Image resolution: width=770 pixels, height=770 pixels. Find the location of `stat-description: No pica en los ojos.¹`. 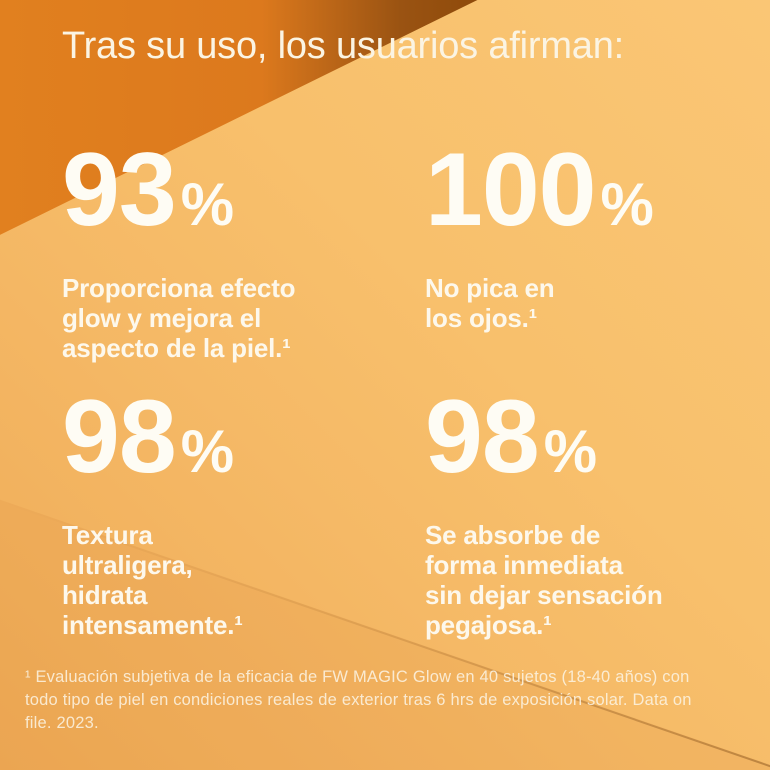

stat-description: No pica en los ojos.¹ is located at coordinates (490, 303).